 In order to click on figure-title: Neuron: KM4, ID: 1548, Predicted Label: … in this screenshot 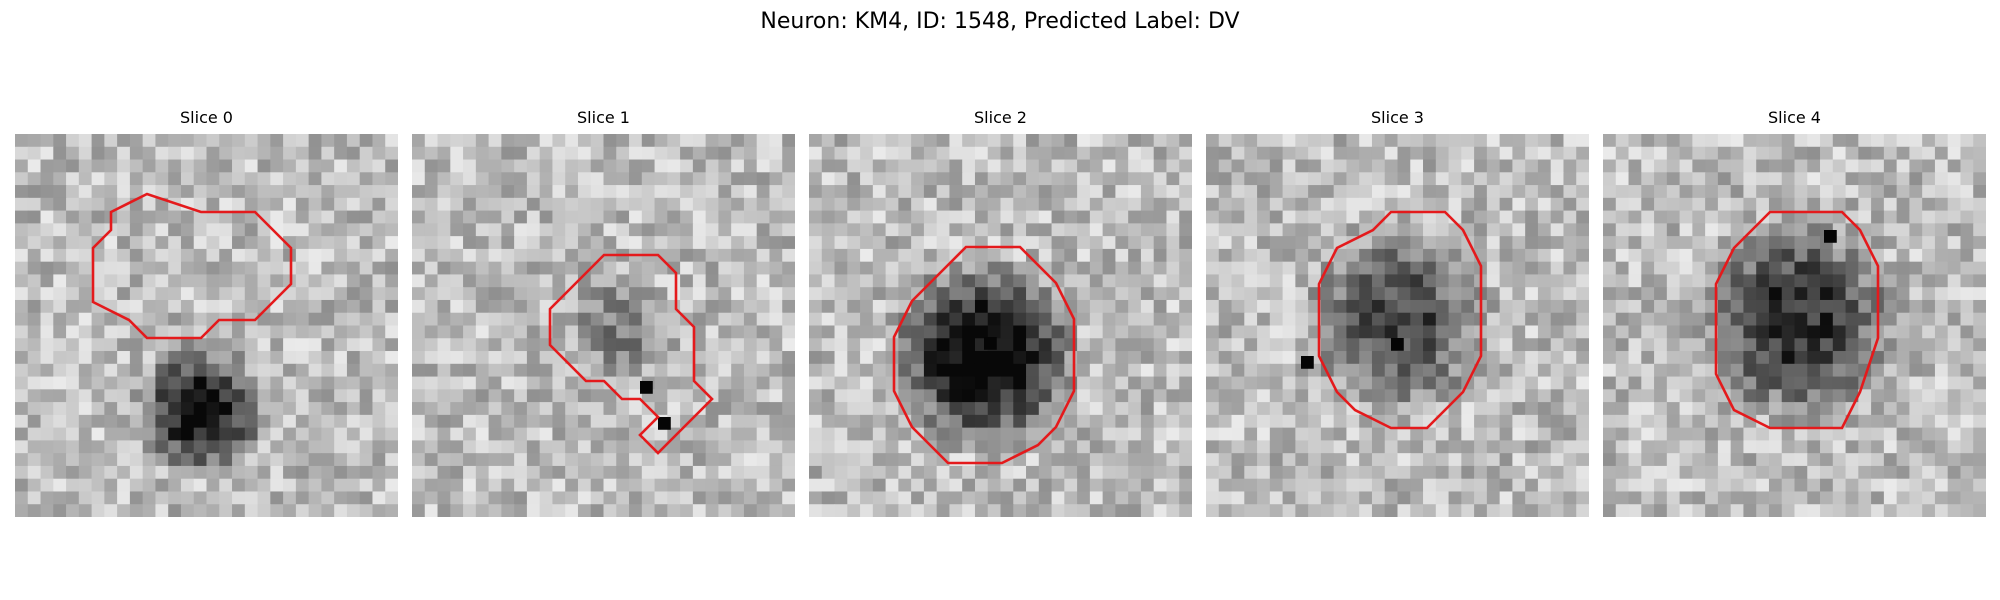, I will do `click(1000, 21)`.